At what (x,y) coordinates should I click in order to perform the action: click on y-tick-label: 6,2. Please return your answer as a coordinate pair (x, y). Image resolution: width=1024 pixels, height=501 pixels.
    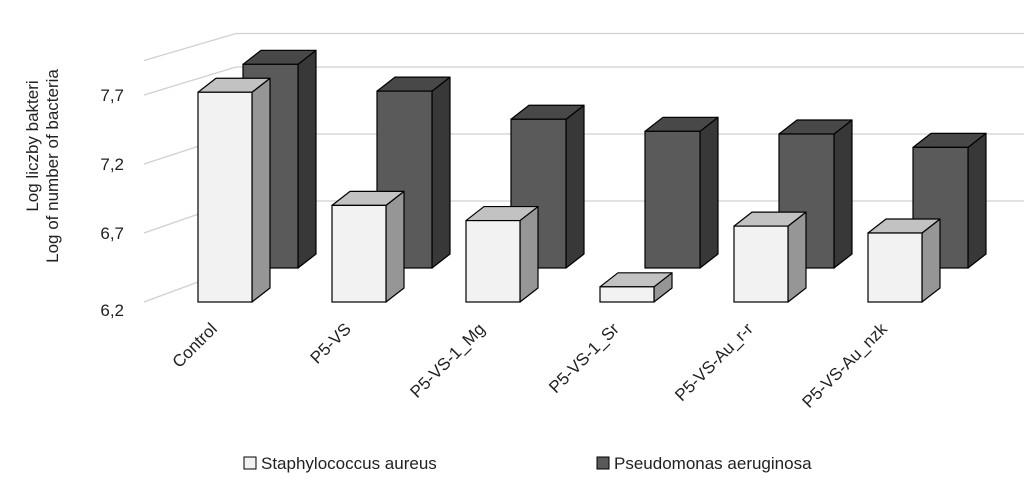
    Looking at the image, I should click on (112, 310).